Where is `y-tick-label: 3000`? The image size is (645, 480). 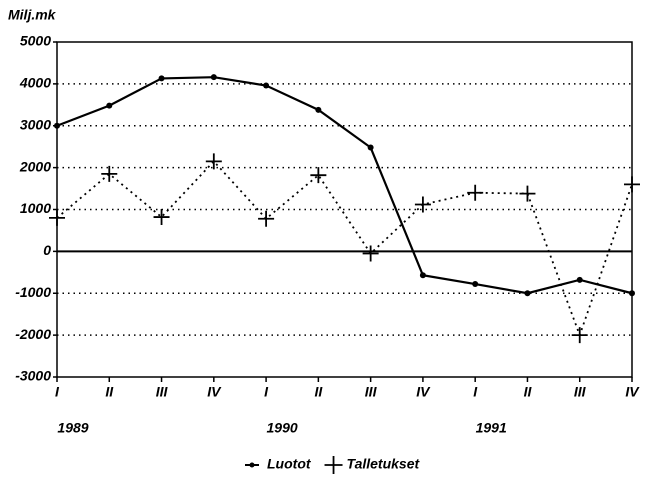 y-tick-label: 3000 is located at coordinates (35, 124).